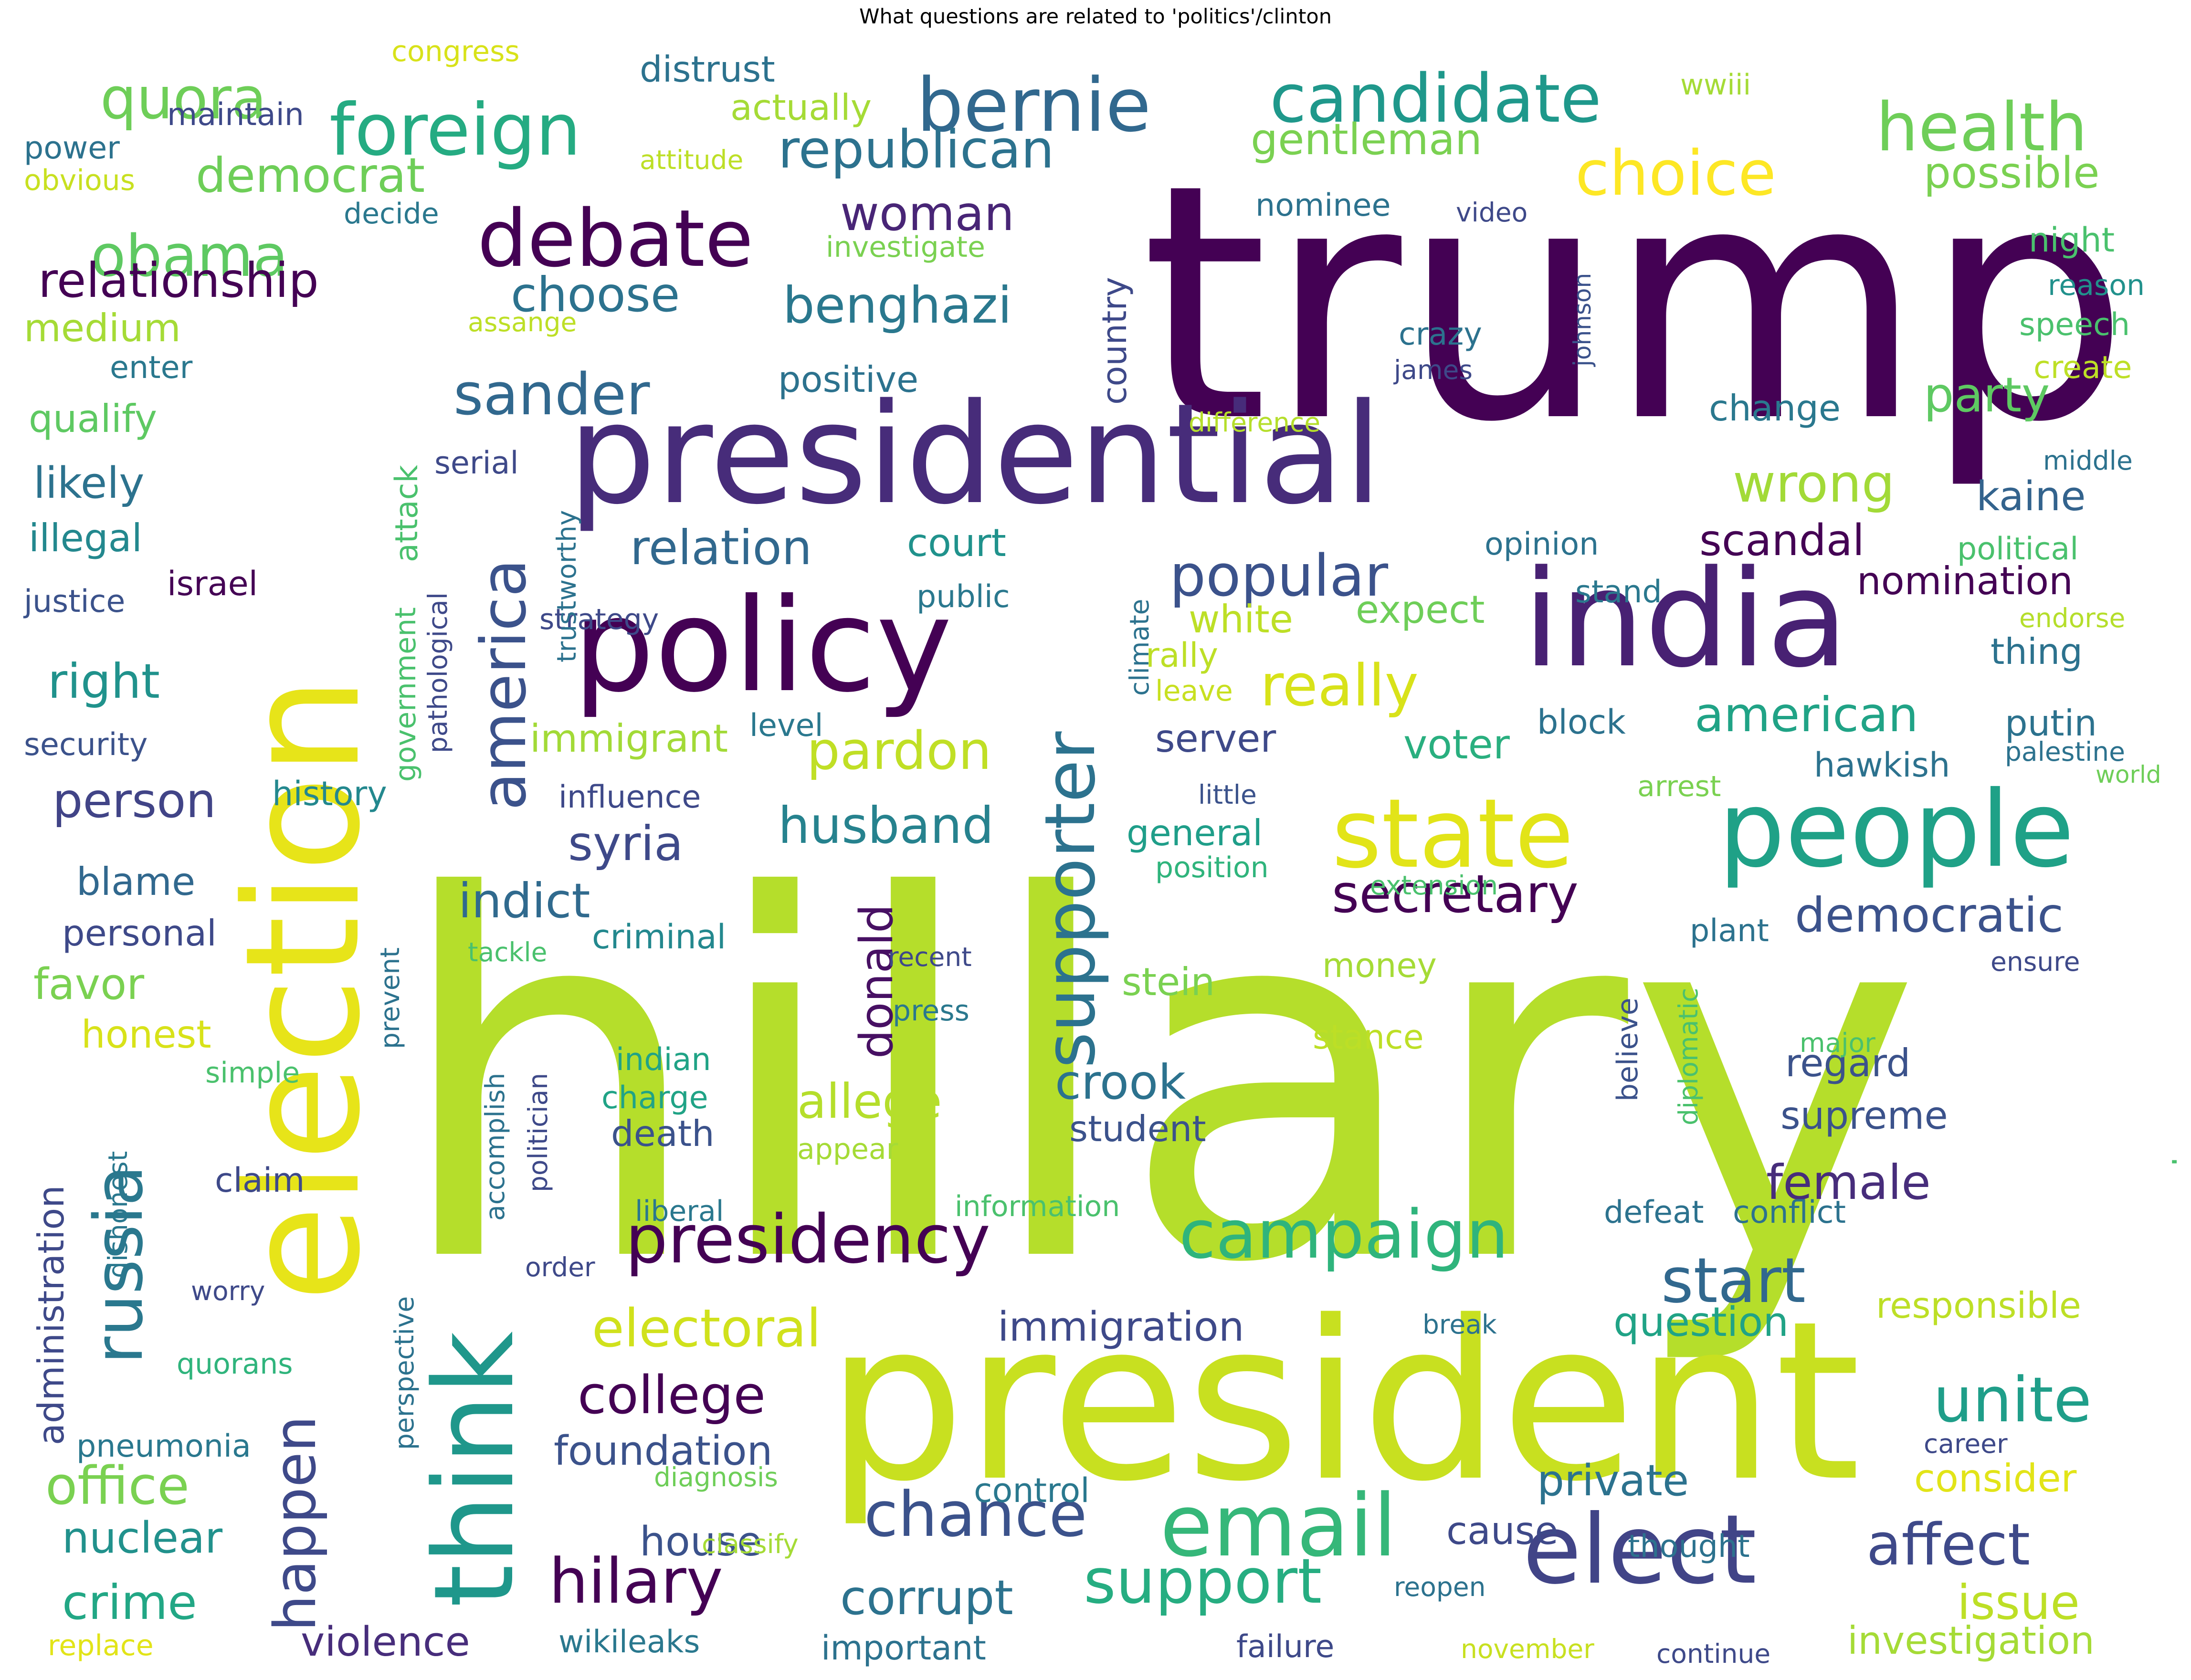 The image size is (2191, 1680). What do you see at coordinates (405, 694) in the screenshot?
I see `word-government: government` at bounding box center [405, 694].